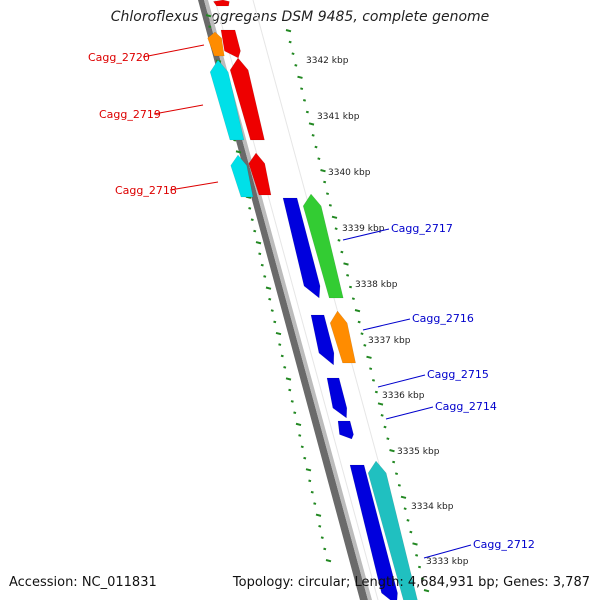 This screenshot has height=600, width=600. What do you see at coordinates (422, 228) in the screenshot?
I see `gene-label: Cagg_2717` at bounding box center [422, 228].